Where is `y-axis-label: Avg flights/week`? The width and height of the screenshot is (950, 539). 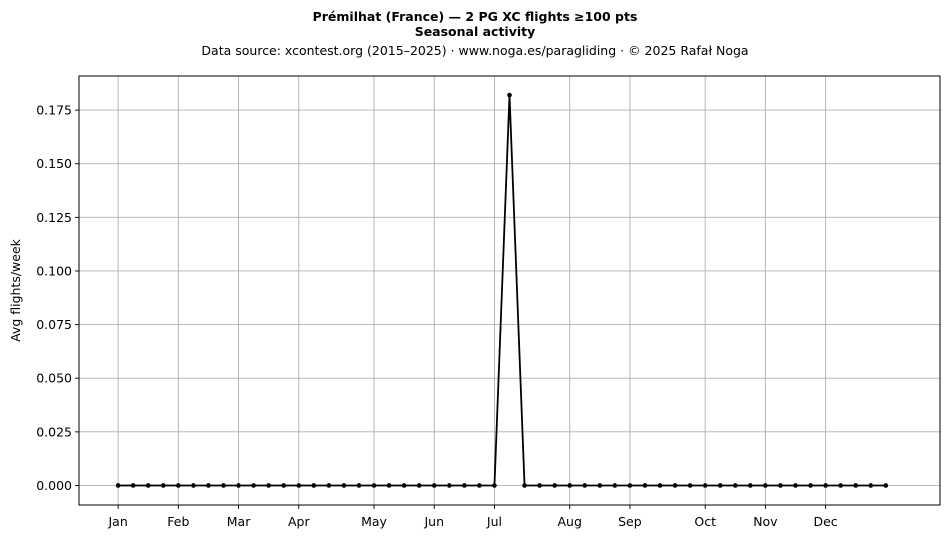
y-axis-label: Avg flights/week is located at coordinates (15, 290).